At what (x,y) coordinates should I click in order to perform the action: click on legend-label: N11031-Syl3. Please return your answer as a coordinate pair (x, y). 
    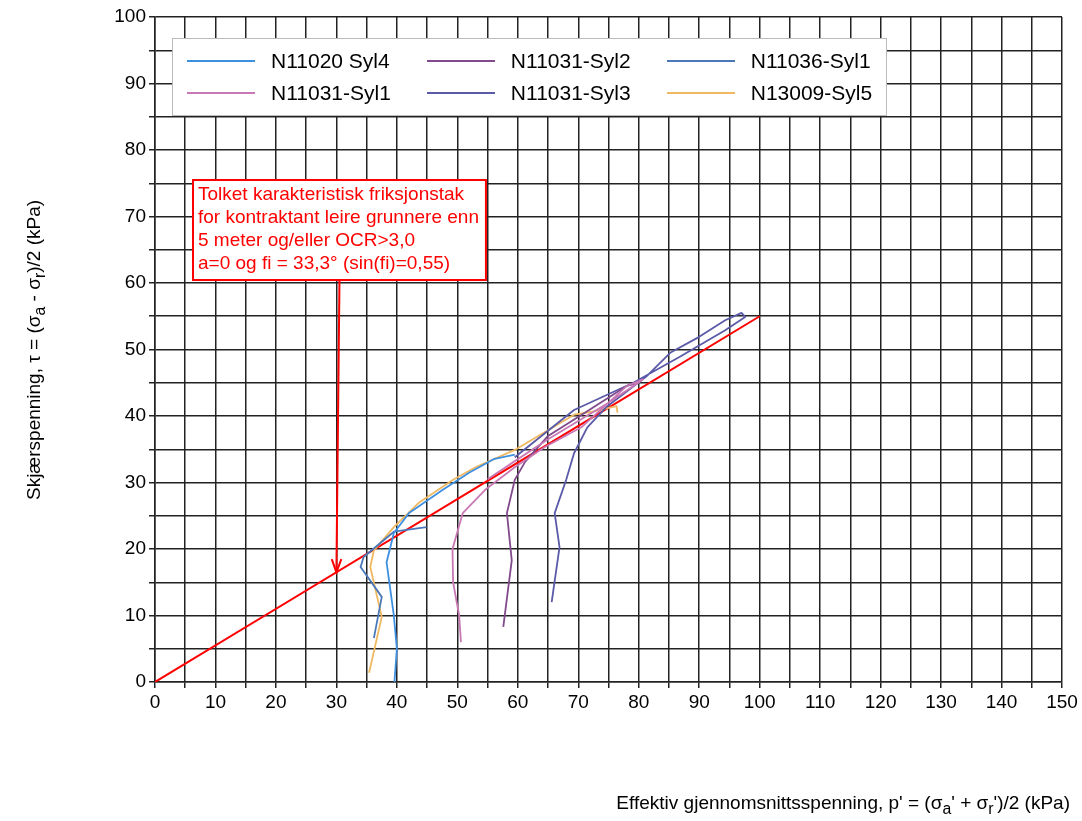
    Looking at the image, I should click on (570, 93).